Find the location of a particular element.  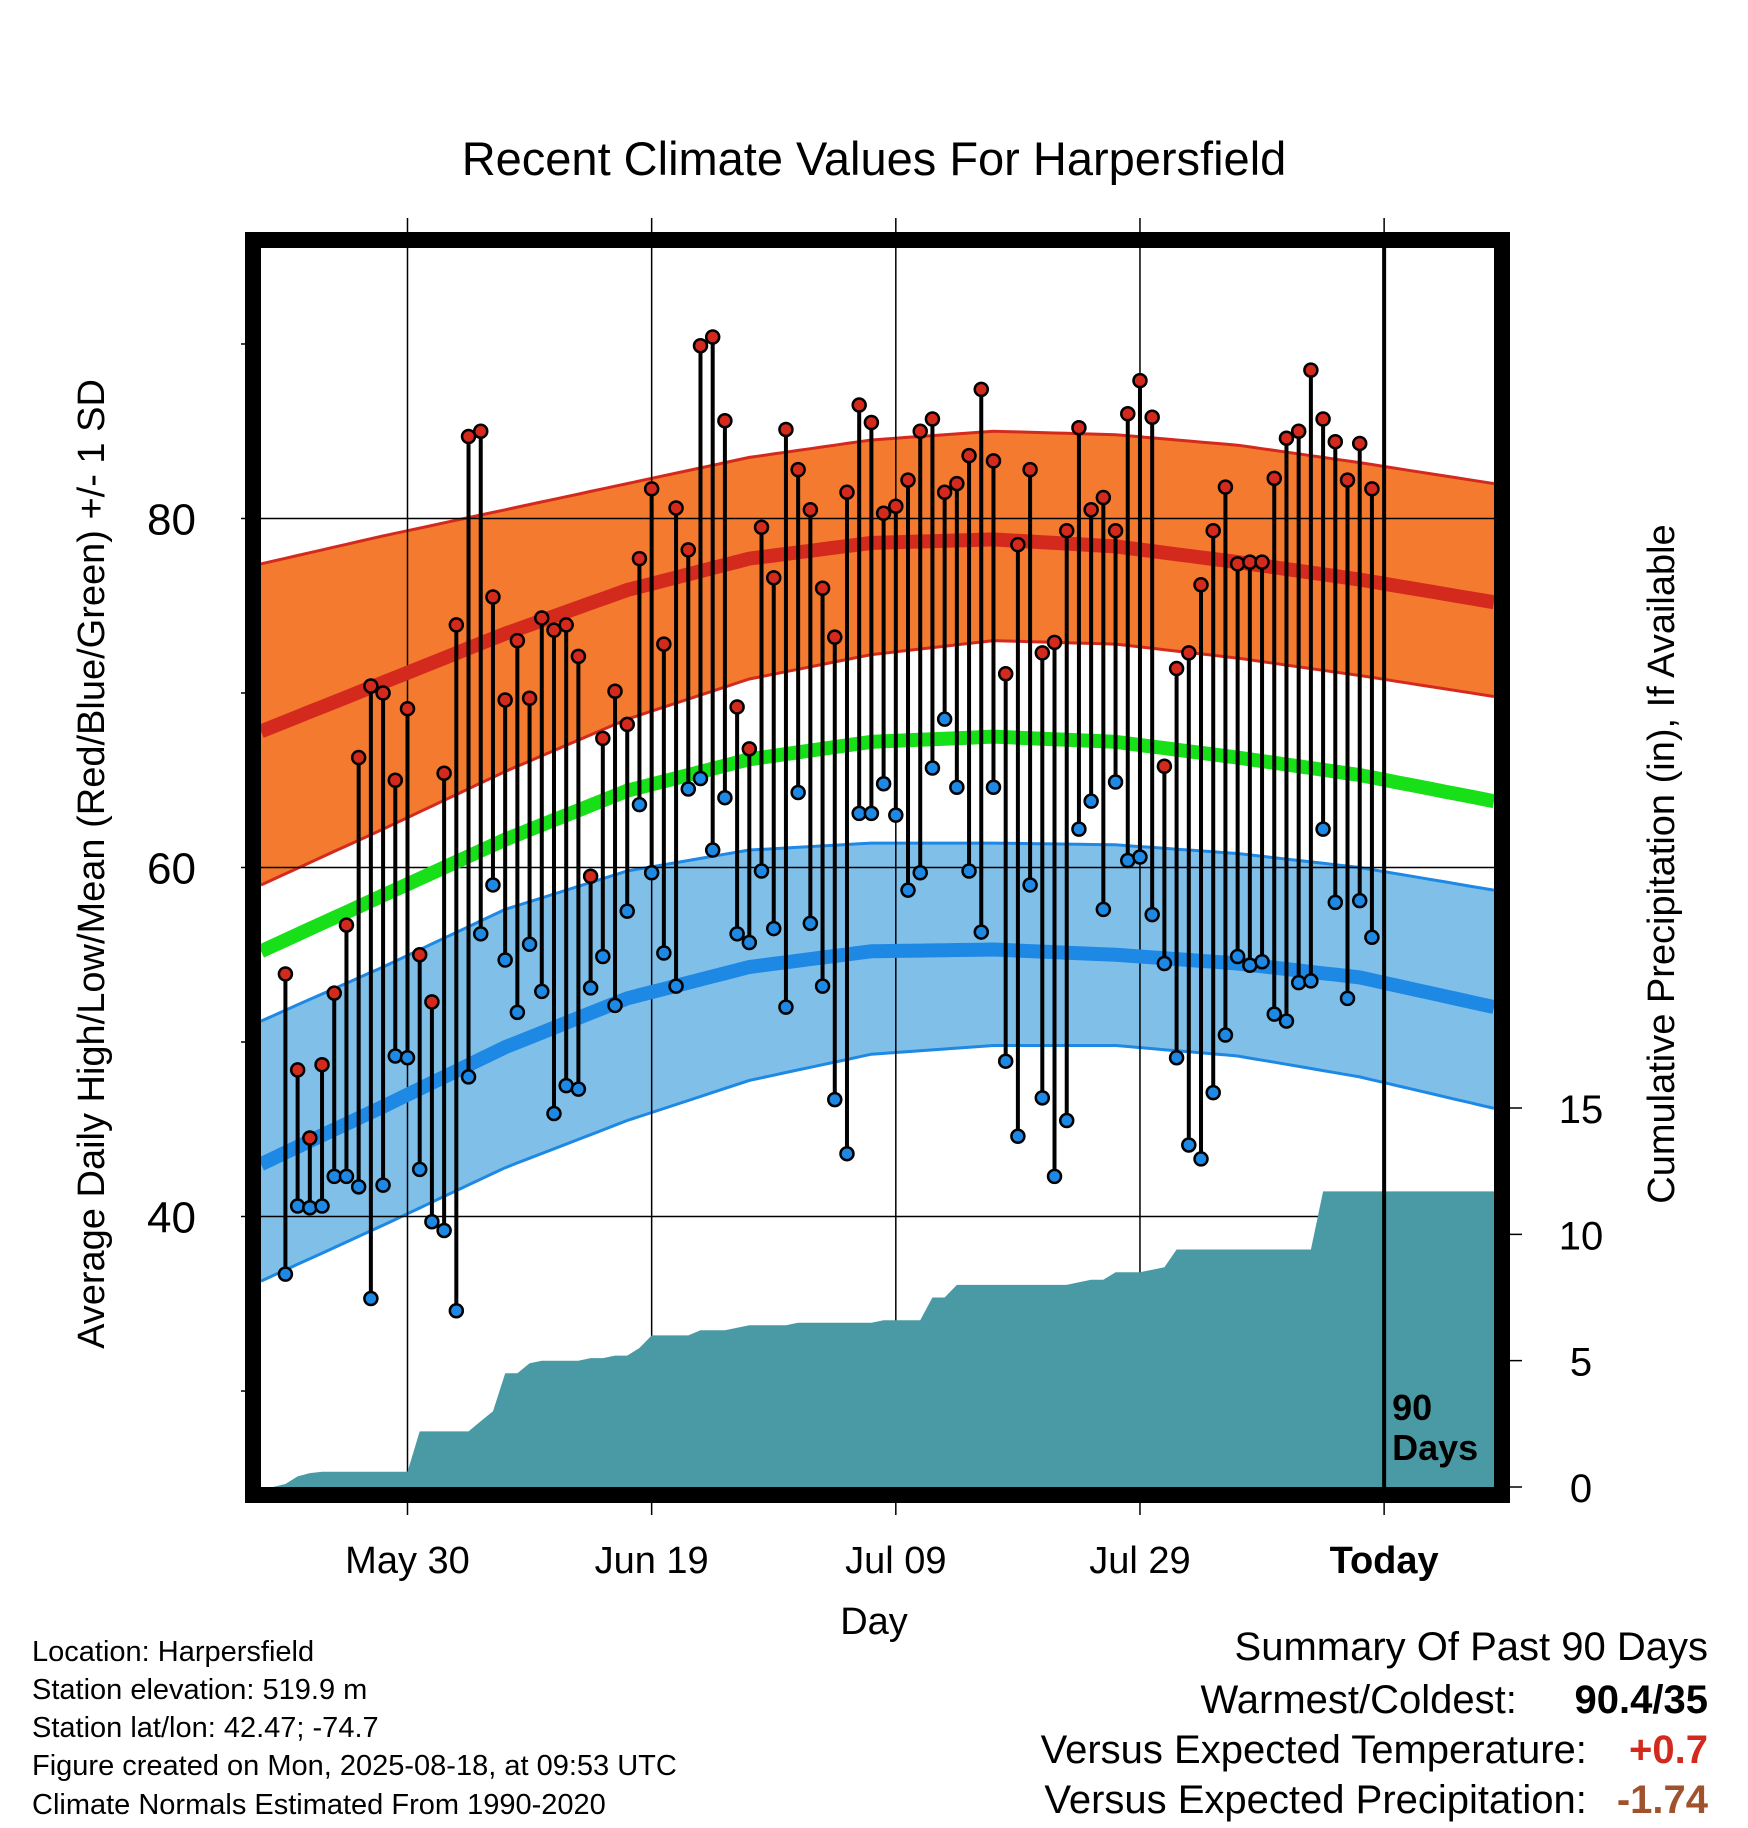

y2-tick-label: 5 is located at coordinates (1581, 1363).